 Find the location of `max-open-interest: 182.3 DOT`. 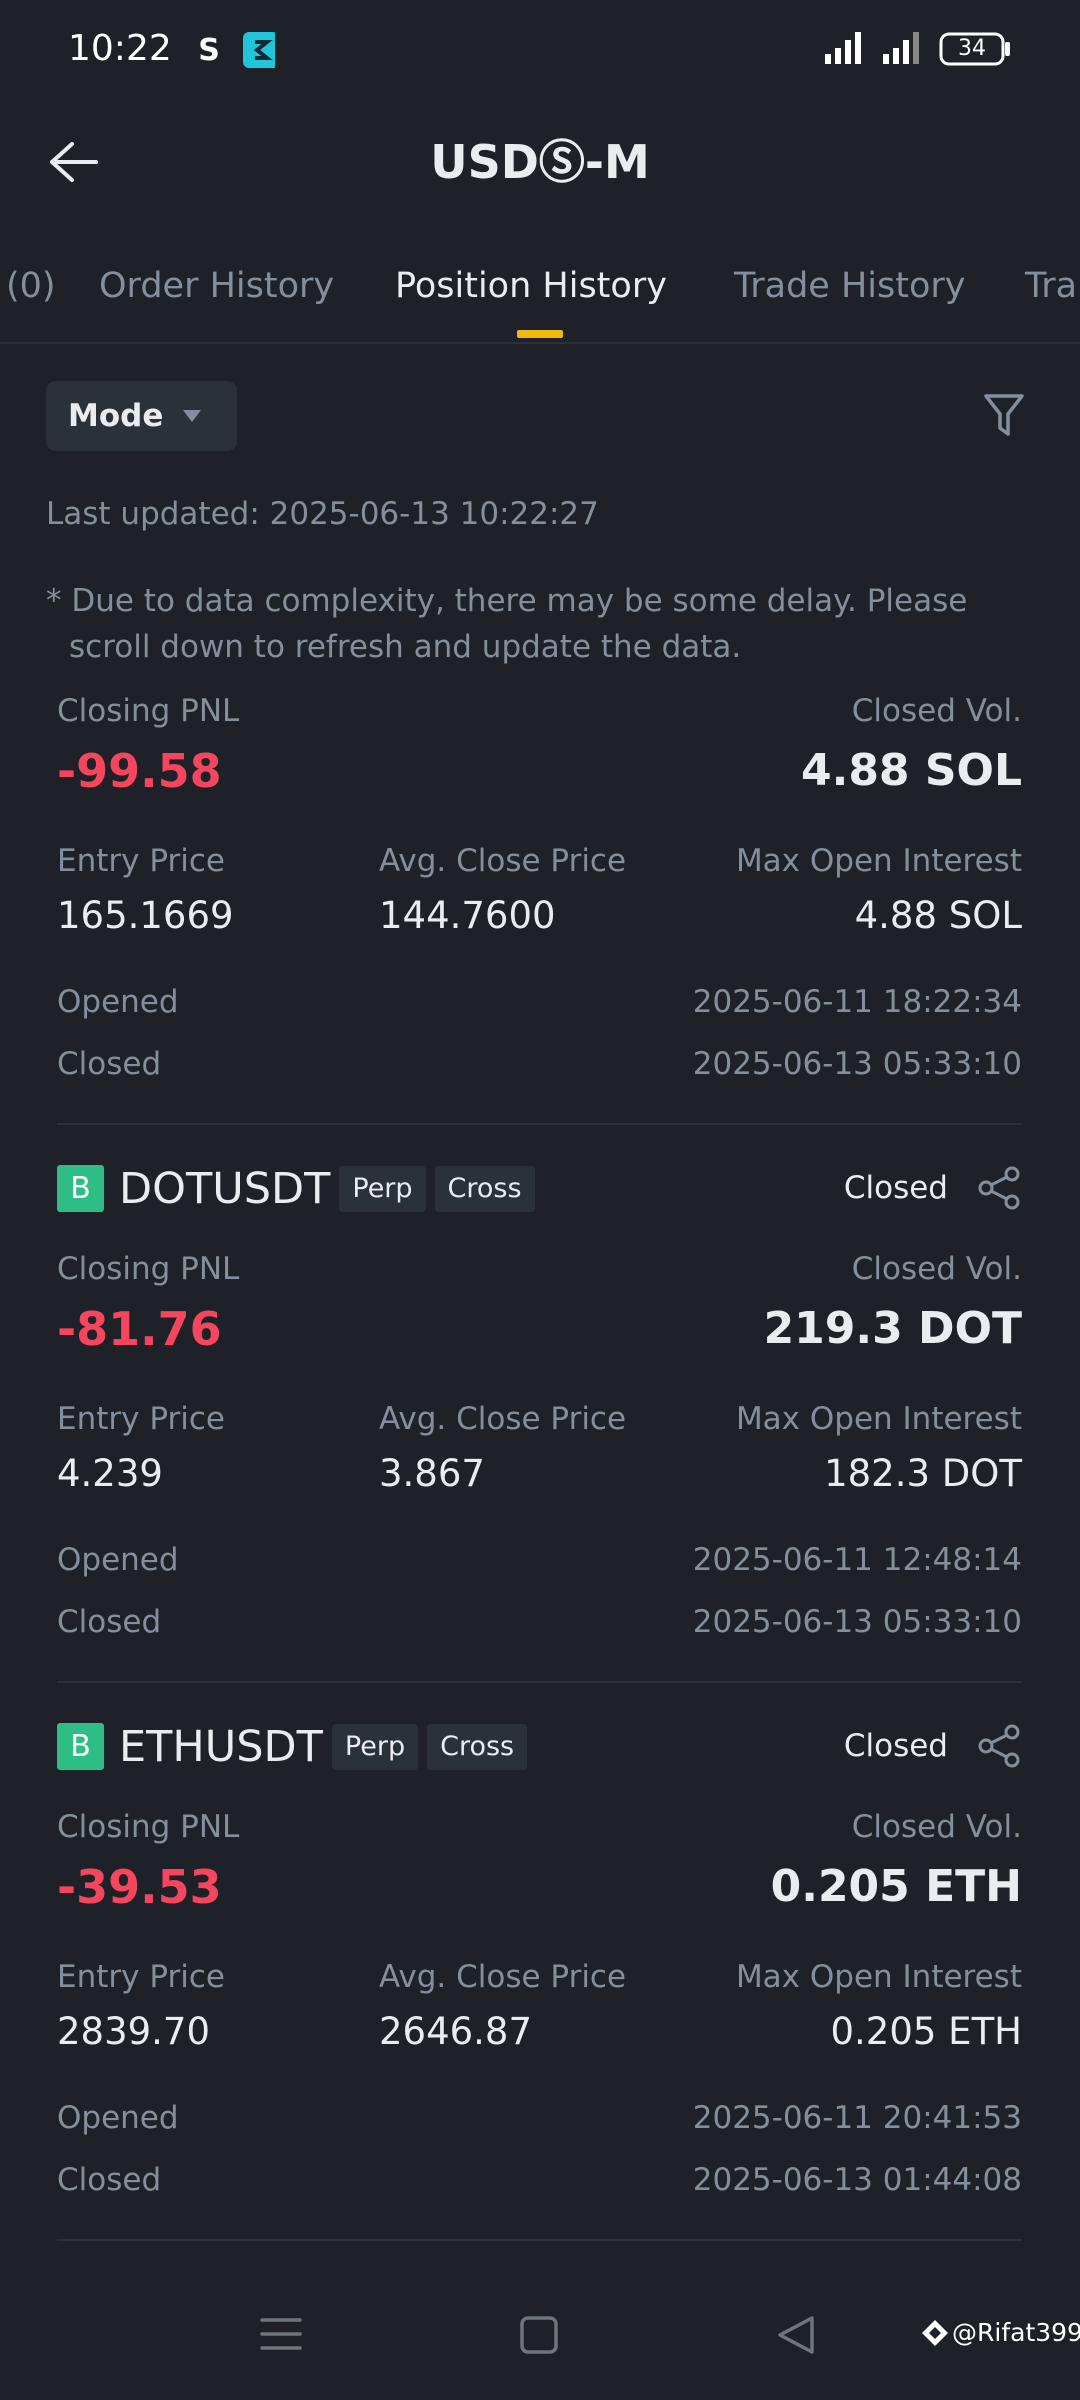

max-open-interest: 182.3 DOT is located at coordinates (923, 1473).